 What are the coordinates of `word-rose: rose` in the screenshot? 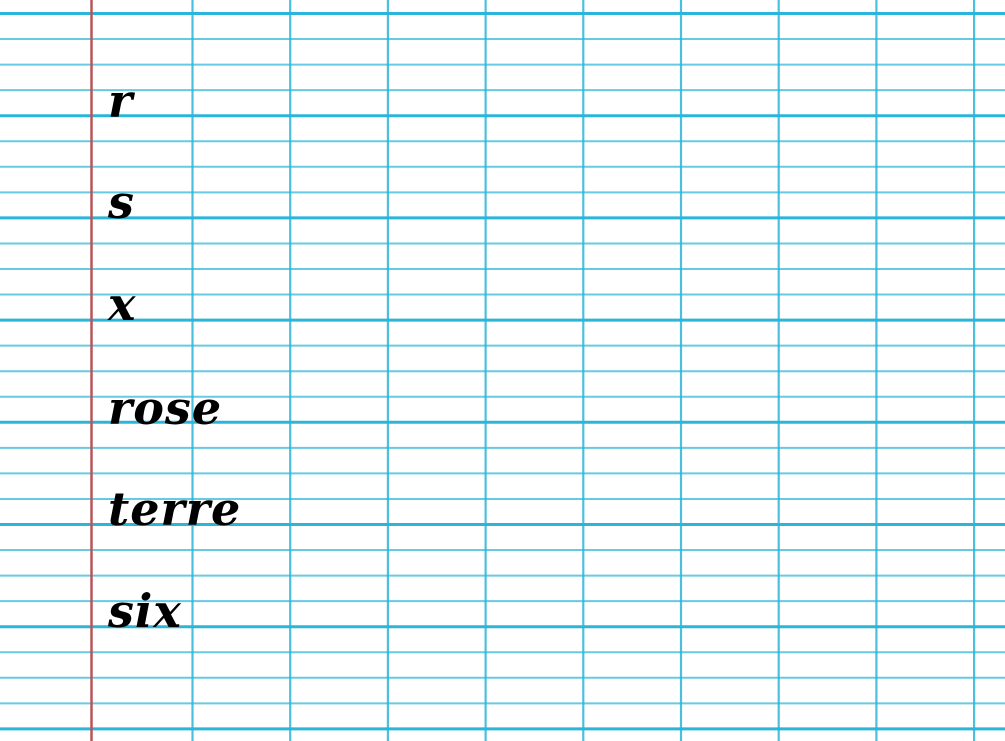 It's located at (165, 408).